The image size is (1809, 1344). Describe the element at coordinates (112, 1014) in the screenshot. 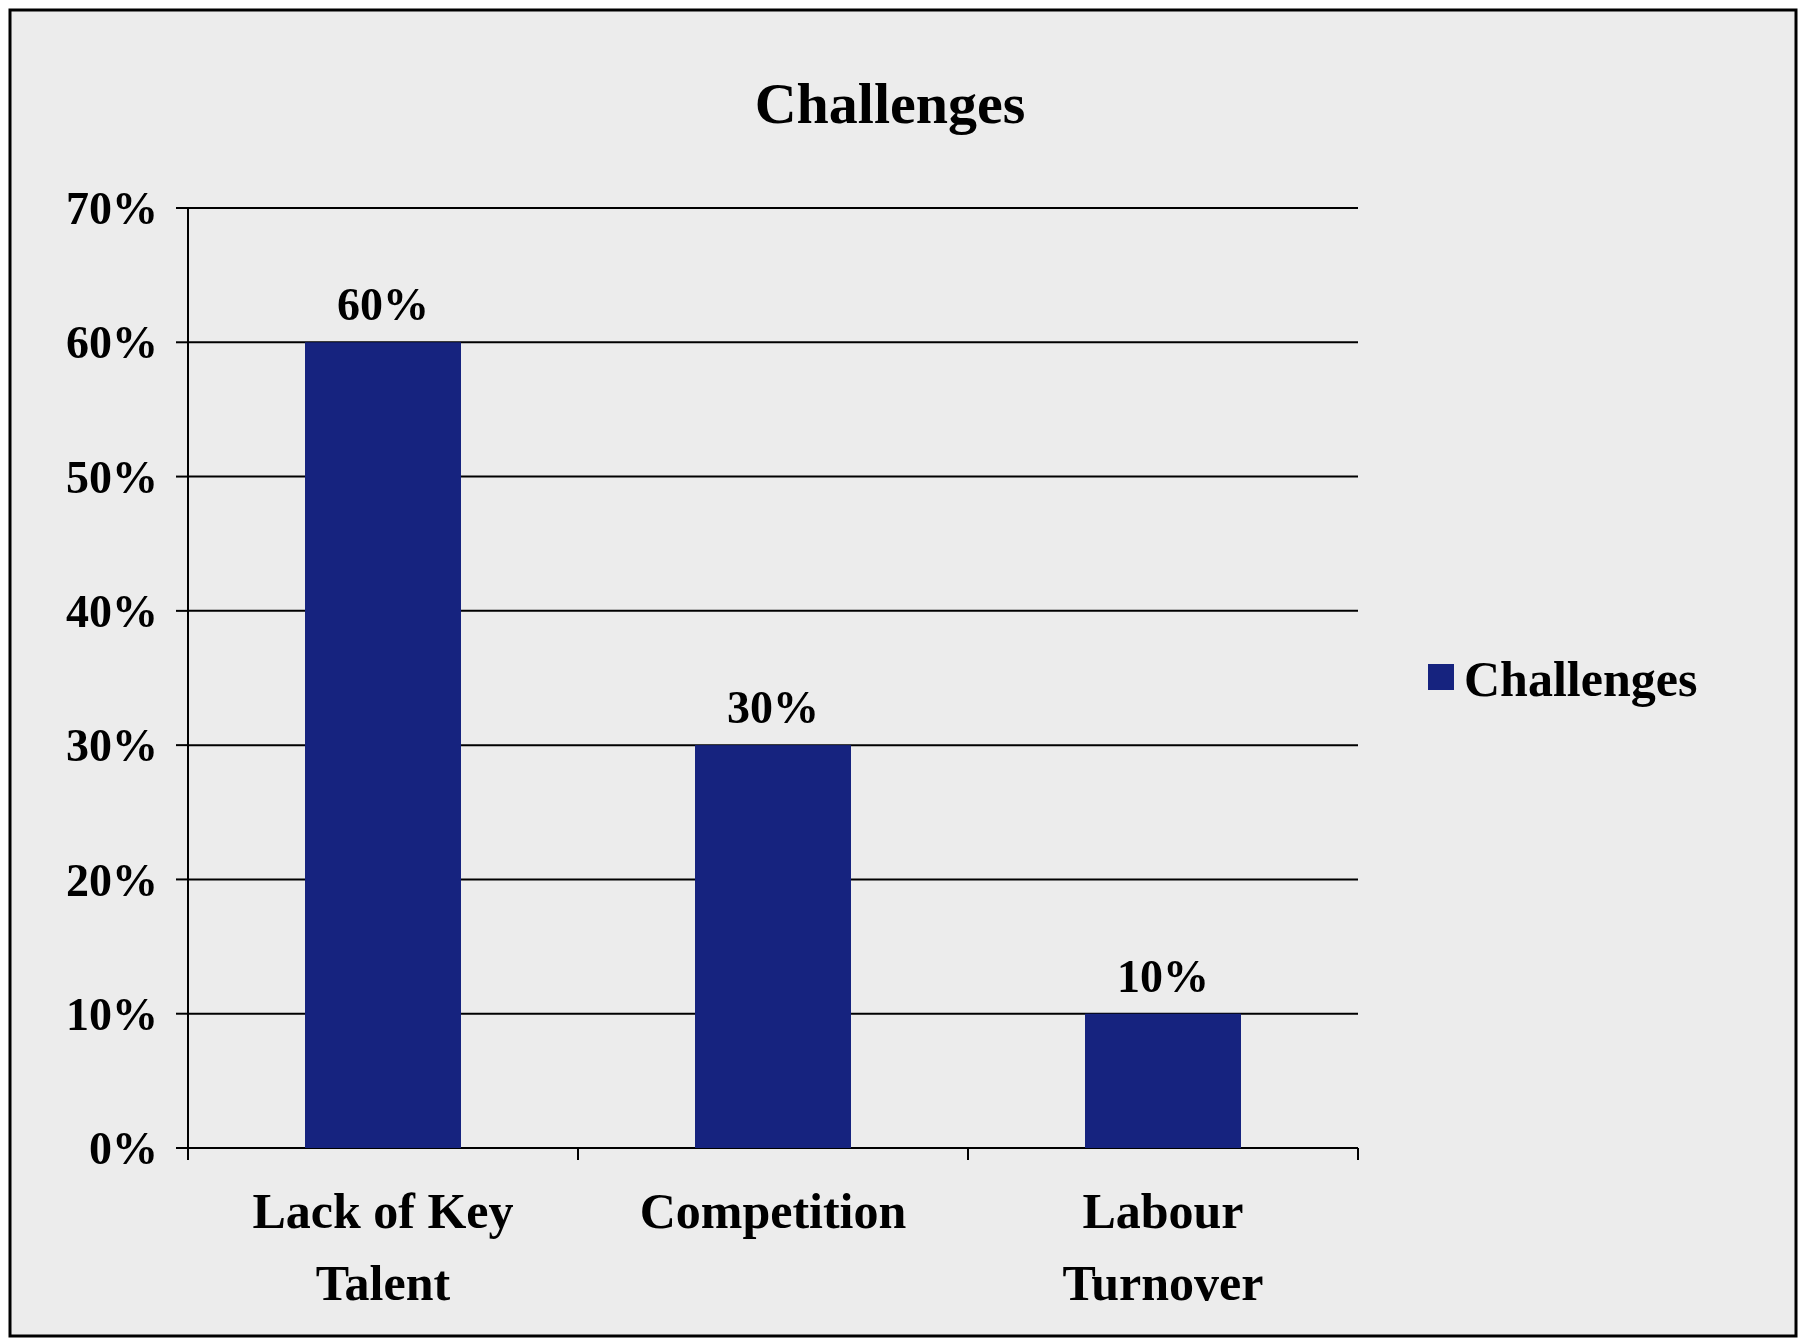

I see `y-tick-label: 10%` at that location.